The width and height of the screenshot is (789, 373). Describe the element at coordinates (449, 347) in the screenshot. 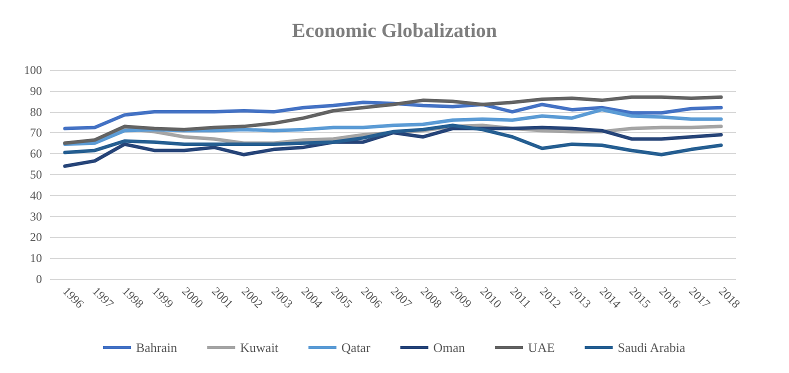

I see `legend-label: Oman` at that location.